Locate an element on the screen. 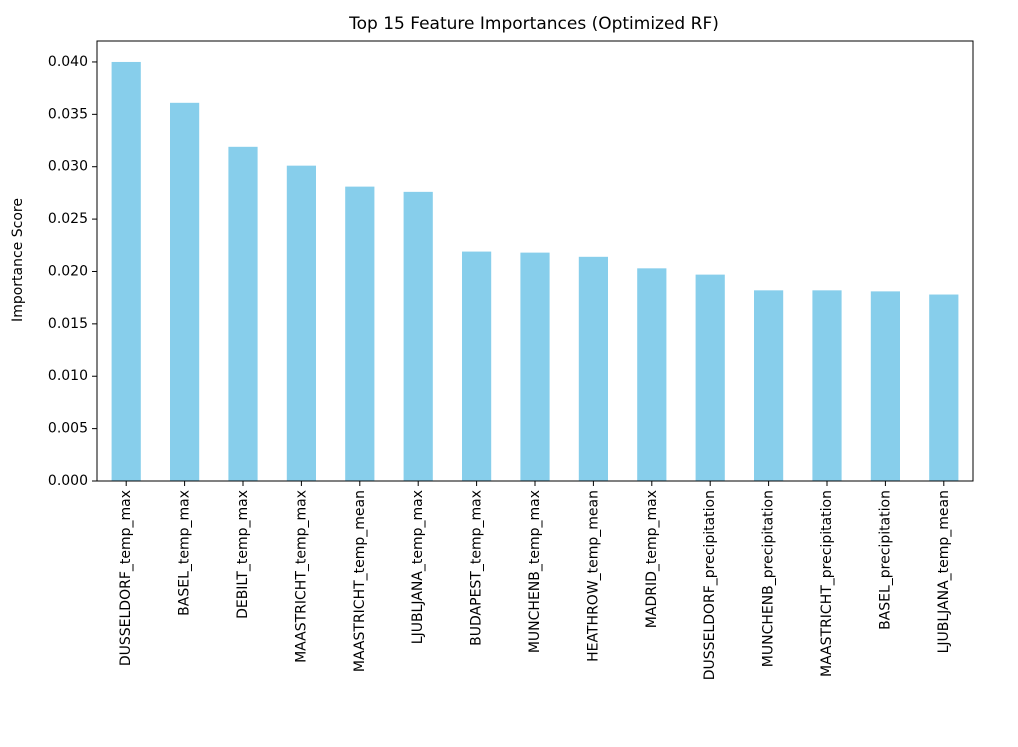  bar-ljubljana-temp-max is located at coordinates (418, 336).